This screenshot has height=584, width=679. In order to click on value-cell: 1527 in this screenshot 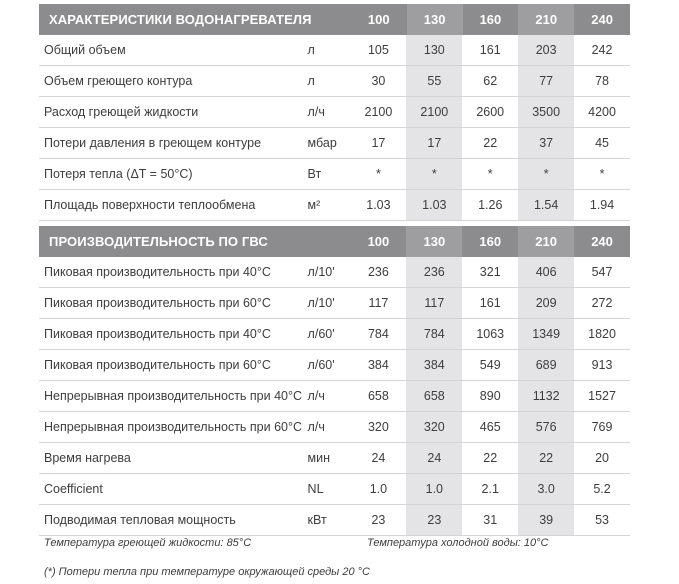, I will do `click(602, 396)`.